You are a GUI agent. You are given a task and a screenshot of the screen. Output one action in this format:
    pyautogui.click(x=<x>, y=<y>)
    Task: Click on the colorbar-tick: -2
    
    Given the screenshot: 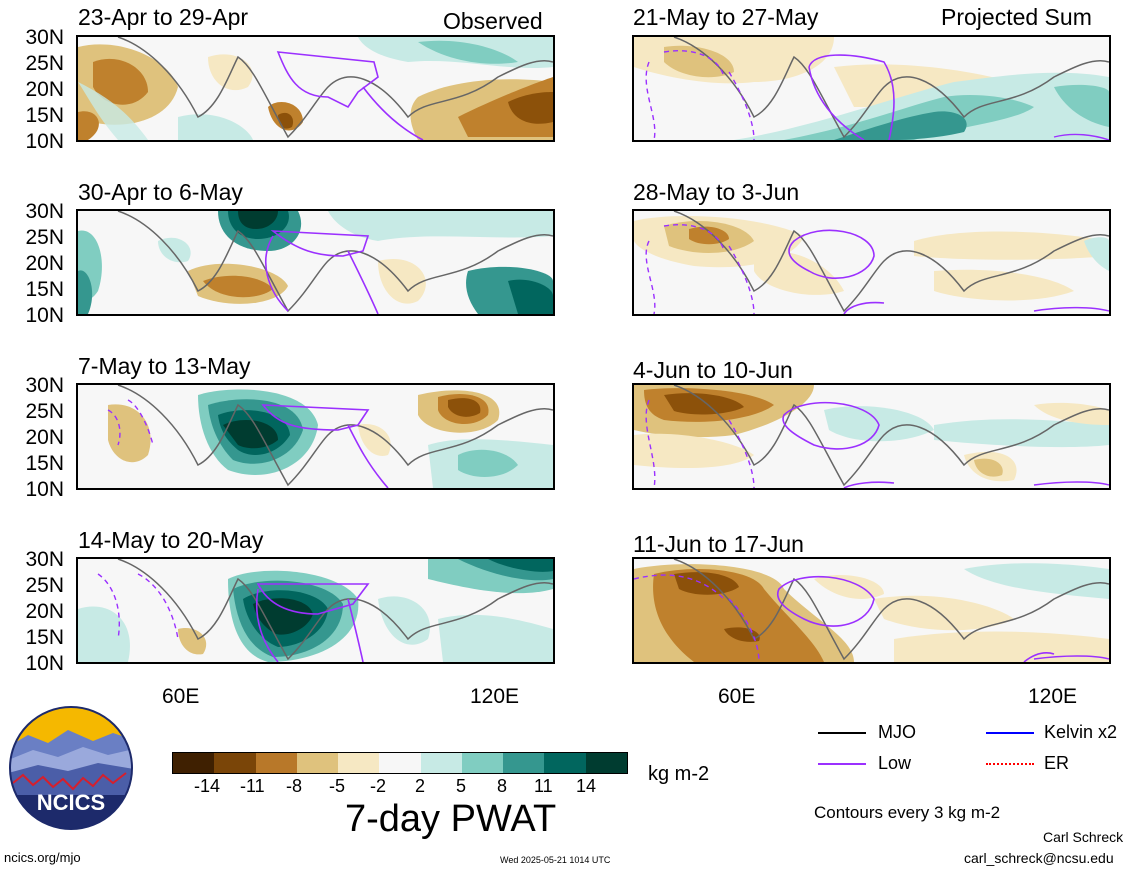 What is the action you would take?
    pyautogui.click(x=378, y=786)
    